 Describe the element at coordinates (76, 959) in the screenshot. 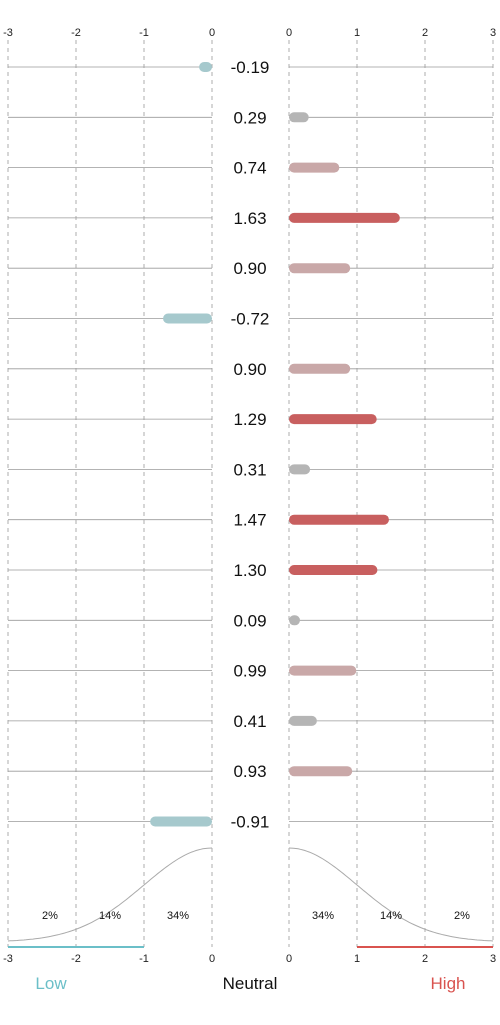

I see `left-bottom-tick-label: -2` at that location.